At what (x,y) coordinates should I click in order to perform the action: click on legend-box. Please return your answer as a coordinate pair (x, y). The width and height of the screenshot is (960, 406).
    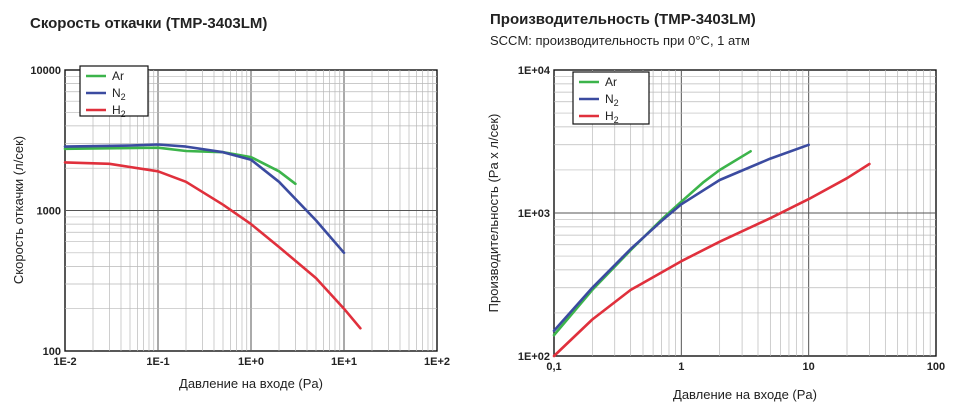
    Looking at the image, I should click on (114, 91).